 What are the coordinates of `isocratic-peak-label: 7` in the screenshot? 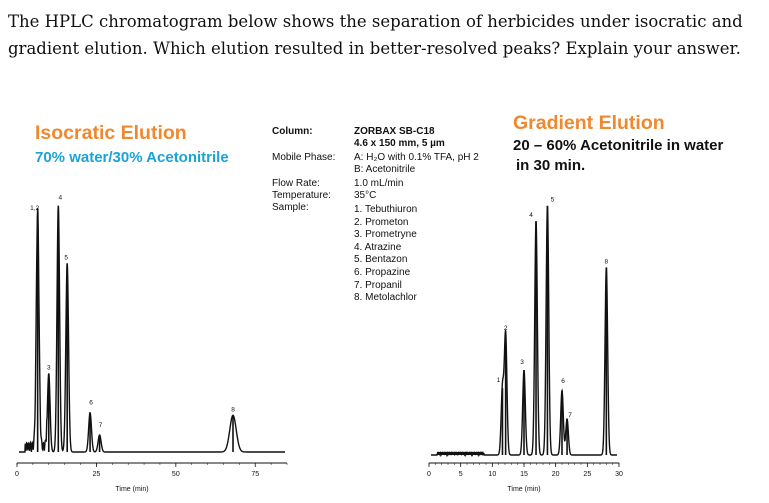 It's located at (101, 425).